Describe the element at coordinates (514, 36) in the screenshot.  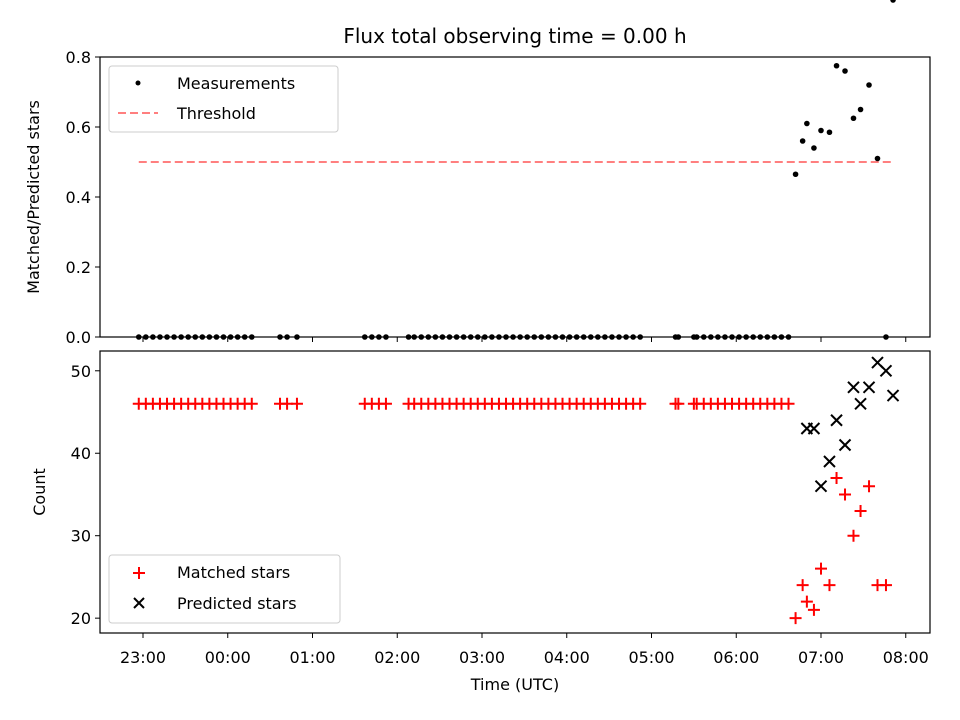
I see `chart-title: Flux total observing time = 0.00 h` at that location.